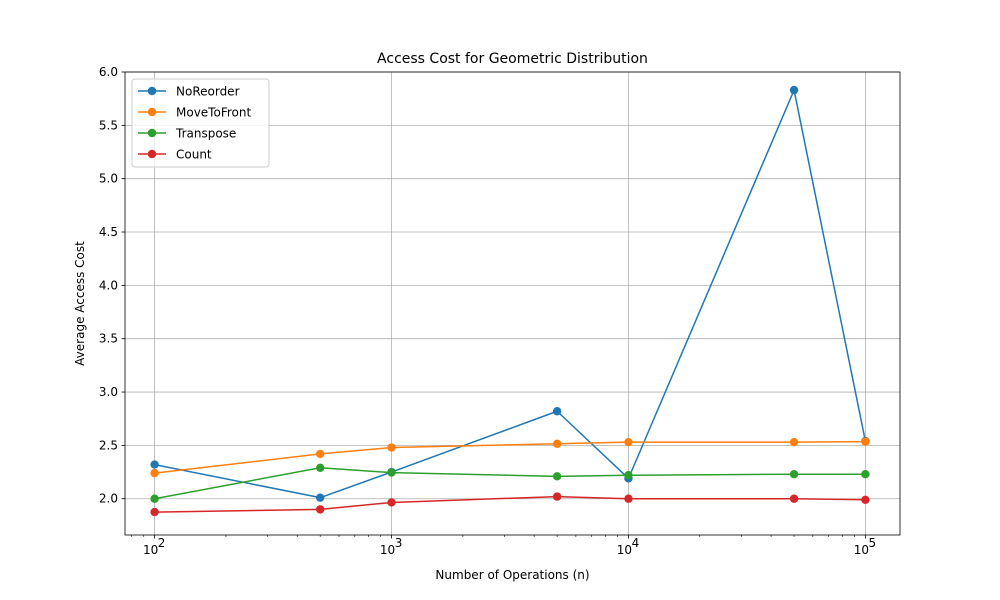 Image resolution: width=1000 pixels, height=600 pixels. Describe the element at coordinates (162, 543) in the screenshot. I see `x-tick-exponent: 2` at that location.